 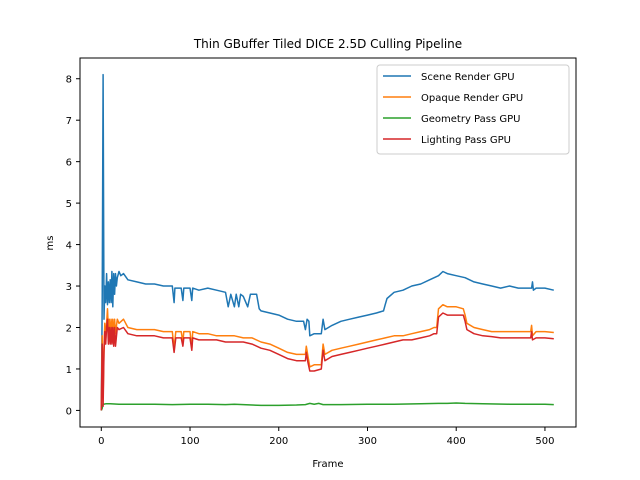 What do you see at coordinates (278, 441) in the screenshot?
I see `x-tick-label: 200` at bounding box center [278, 441].